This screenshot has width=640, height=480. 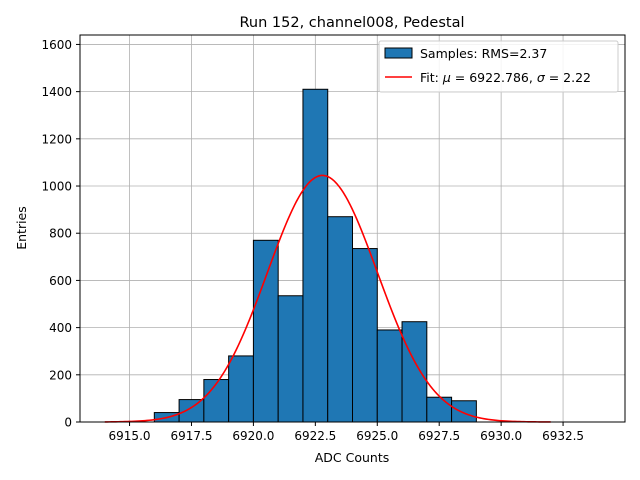 What do you see at coordinates (431, 77) in the screenshot?
I see `legend-fit-prefix: Fit:` at bounding box center [431, 77].